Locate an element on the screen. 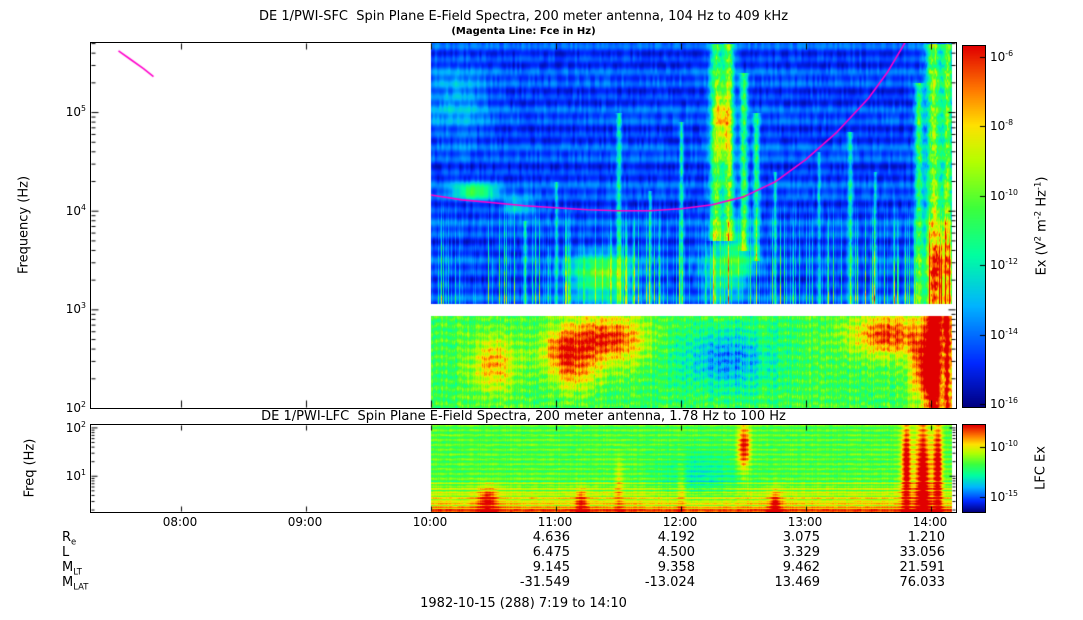  ephemeris-value: 3.329 is located at coordinates (801, 552).